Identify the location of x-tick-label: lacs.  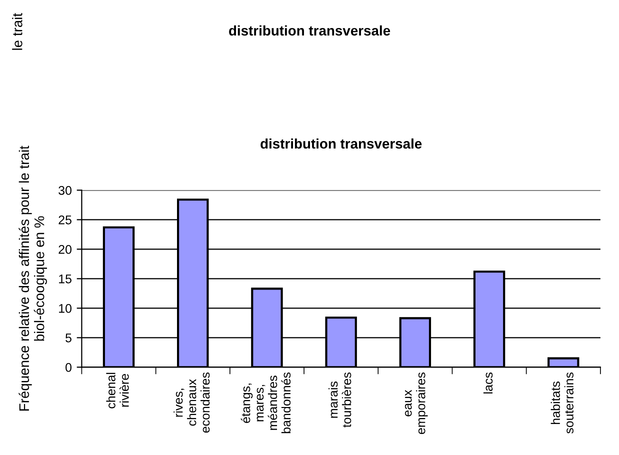
(488, 383).